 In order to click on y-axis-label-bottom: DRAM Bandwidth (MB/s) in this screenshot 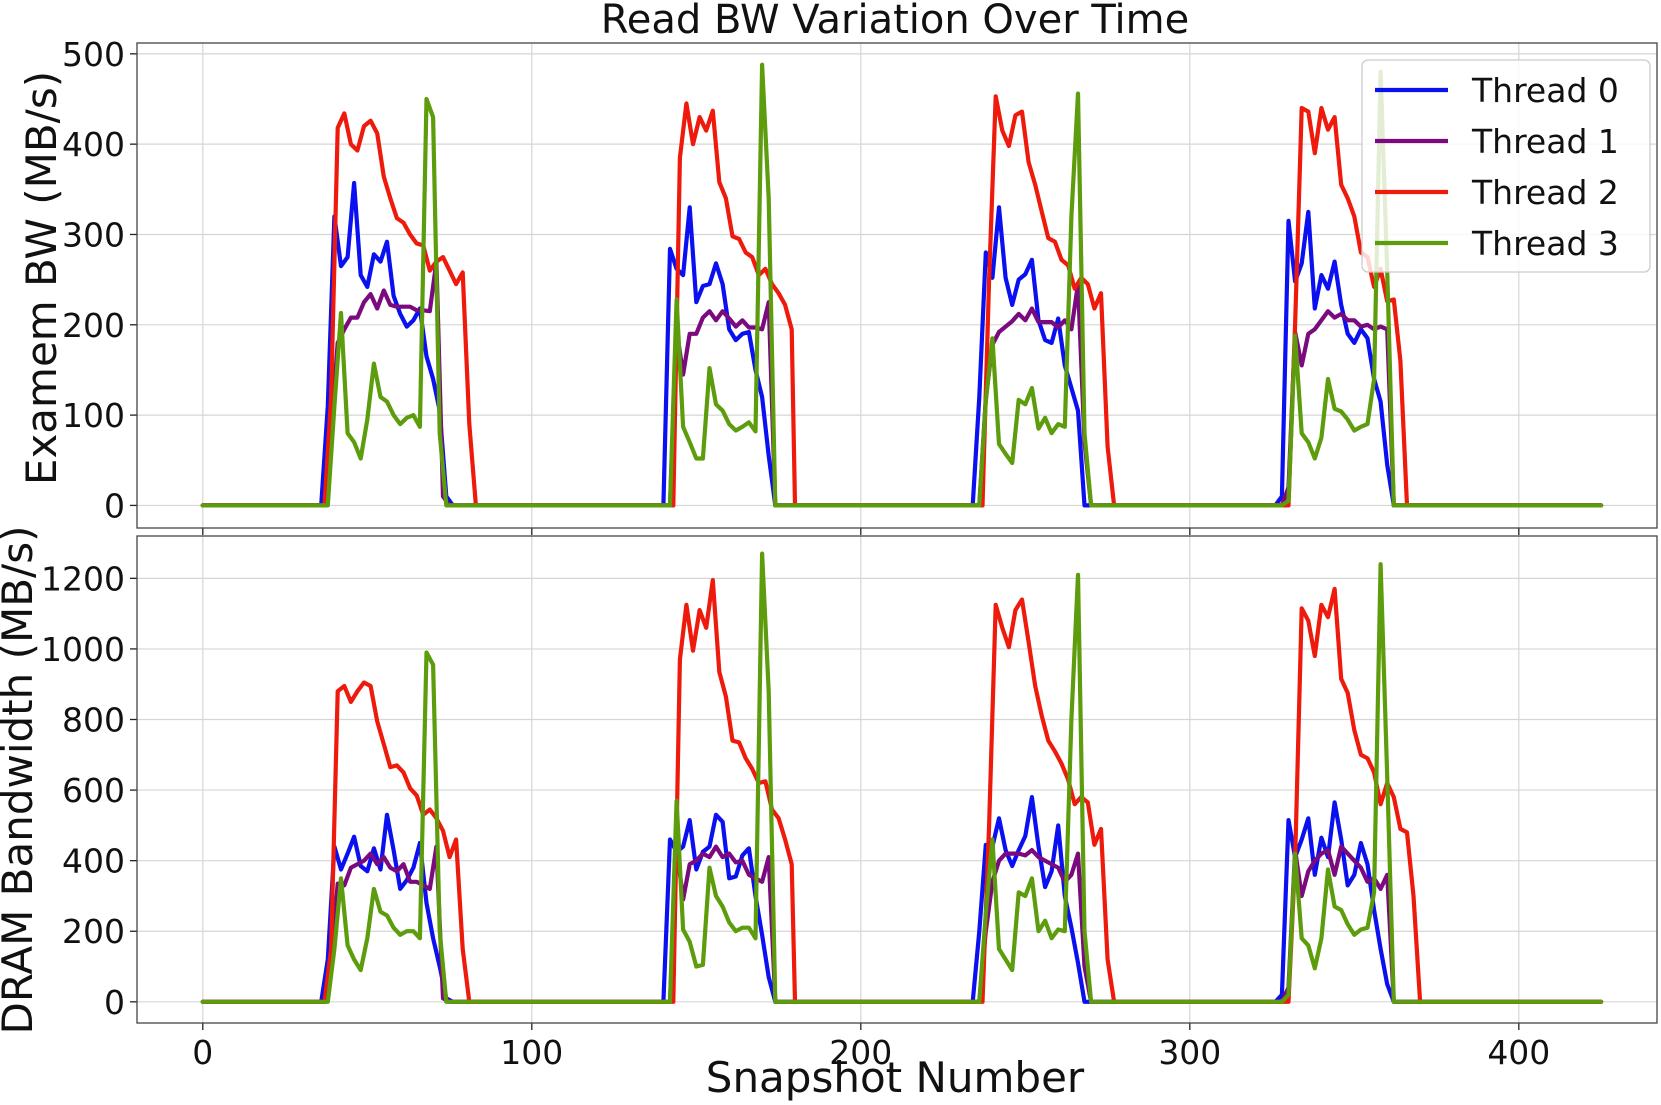, I will do `click(21, 780)`.